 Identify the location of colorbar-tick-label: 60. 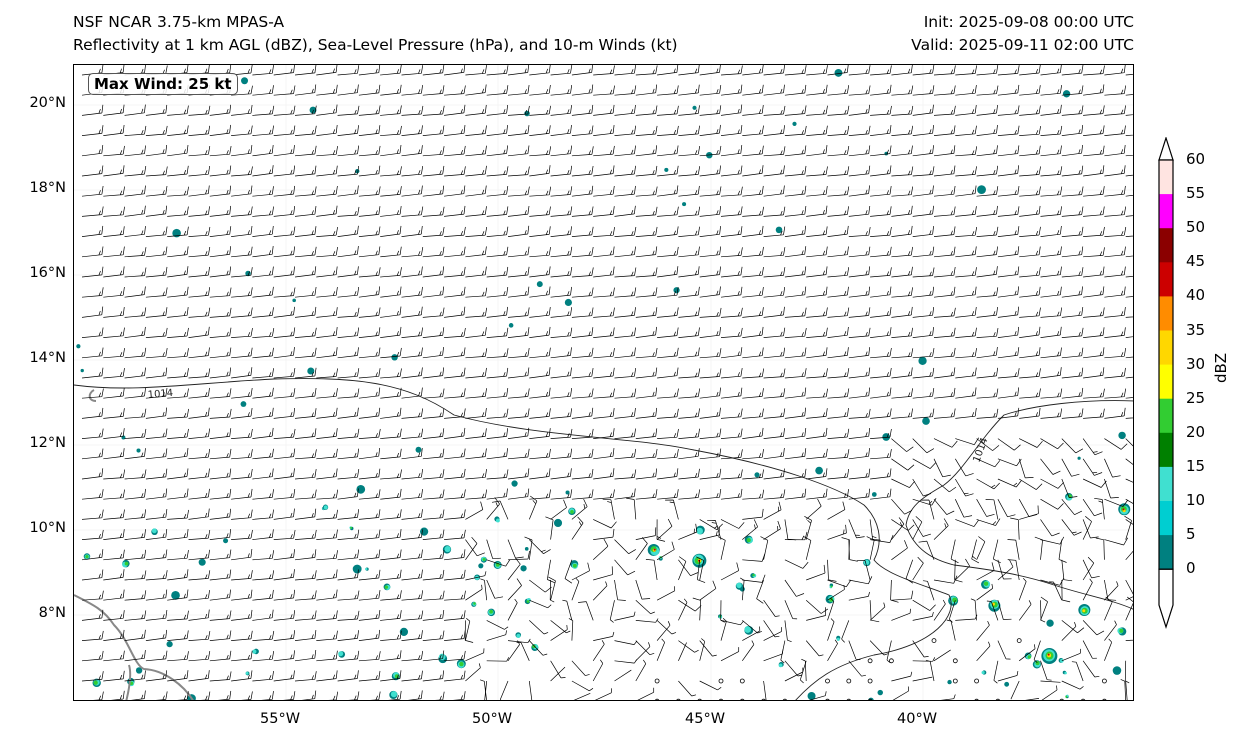
(1196, 159).